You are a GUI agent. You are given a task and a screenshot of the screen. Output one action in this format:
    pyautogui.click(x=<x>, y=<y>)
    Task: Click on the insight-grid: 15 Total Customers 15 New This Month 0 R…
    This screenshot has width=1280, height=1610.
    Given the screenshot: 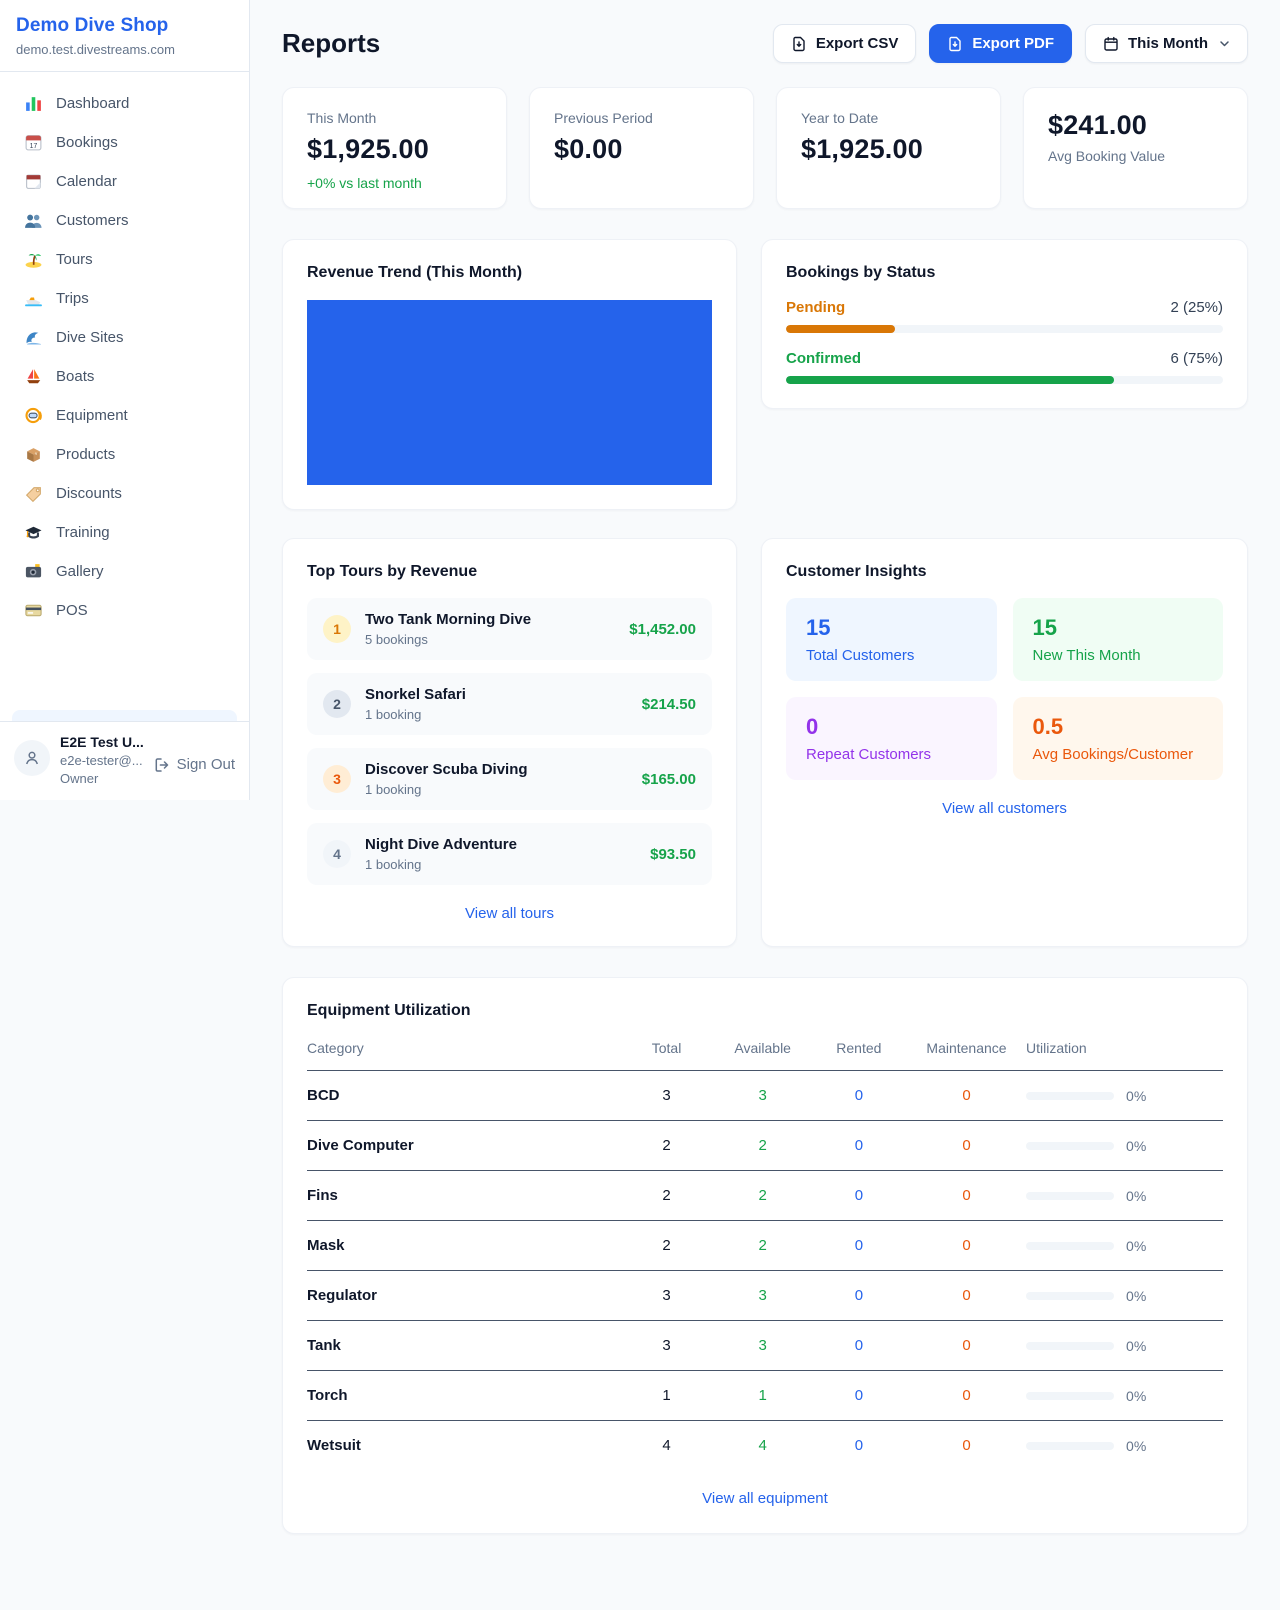 What is the action you would take?
    pyautogui.click(x=1004, y=689)
    